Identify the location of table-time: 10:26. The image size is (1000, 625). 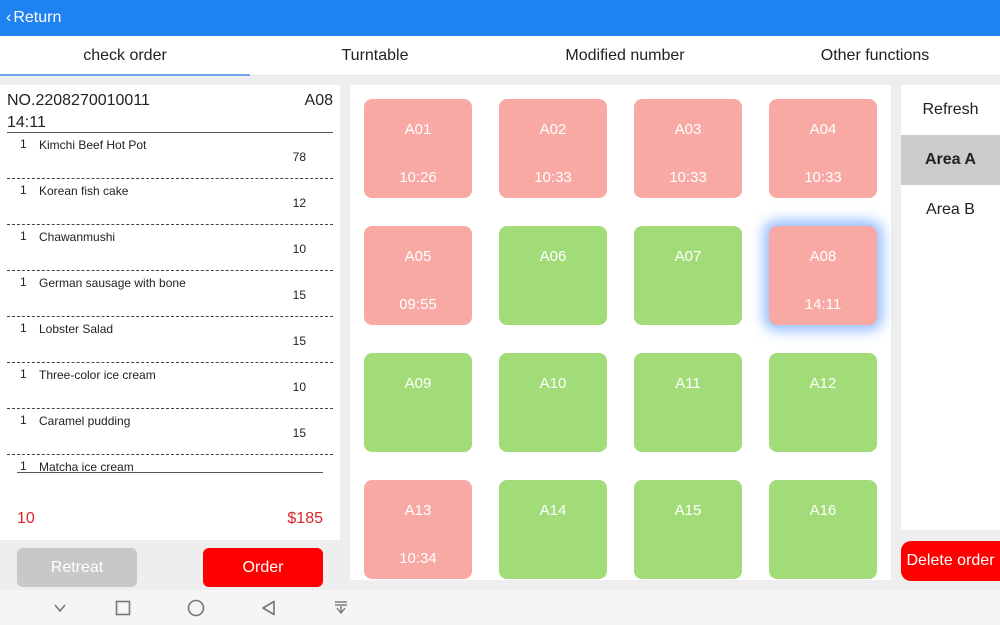
(418, 177).